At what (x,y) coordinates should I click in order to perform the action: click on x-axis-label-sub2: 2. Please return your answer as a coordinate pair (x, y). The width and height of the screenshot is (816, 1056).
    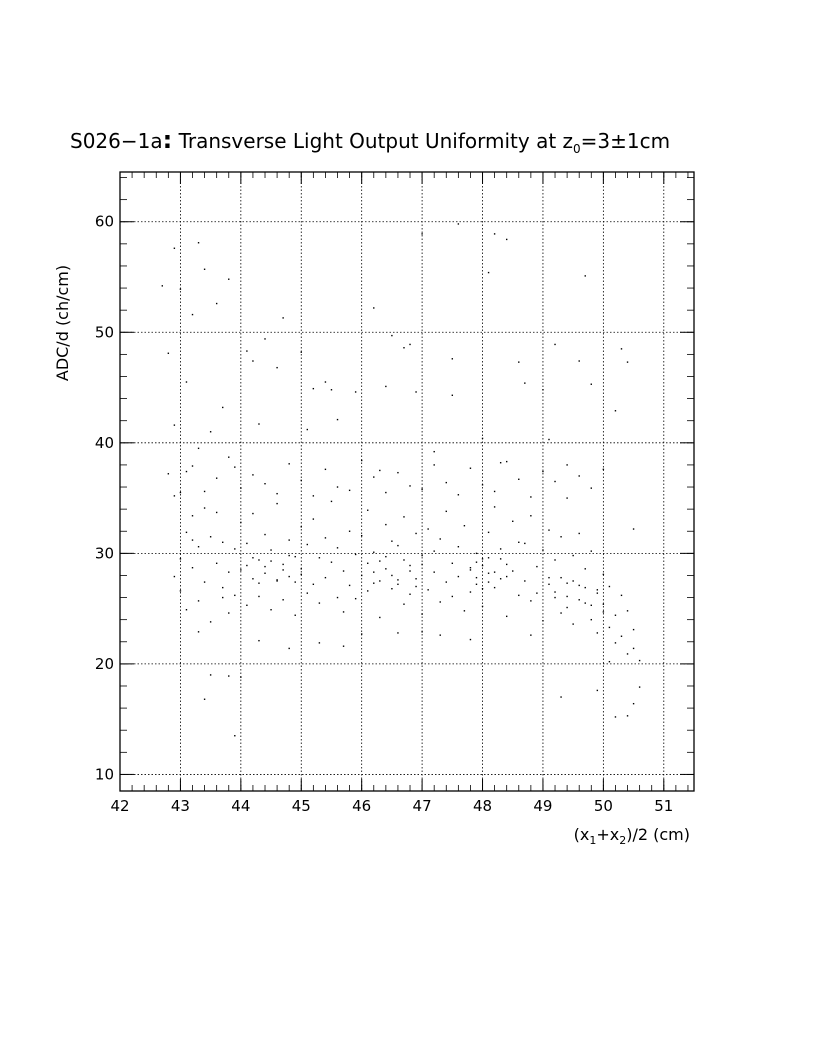
    Looking at the image, I should click on (622, 840).